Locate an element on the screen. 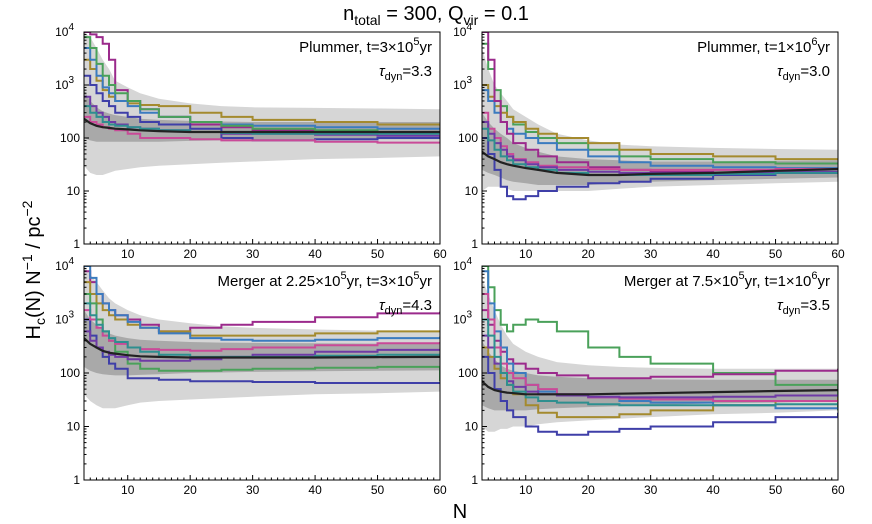 This screenshot has height=524, width=872. ylabel-c: c is located at coordinates (40, 321).